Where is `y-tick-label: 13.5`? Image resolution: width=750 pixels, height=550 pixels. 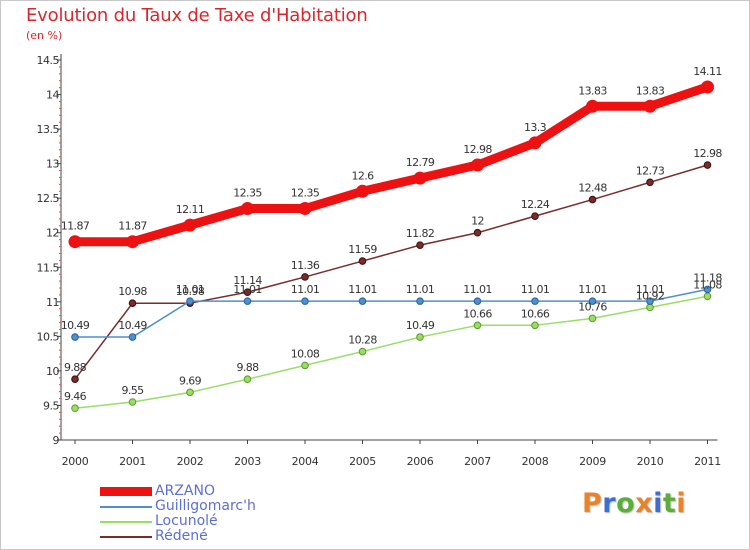
y-tick-label: 13.5 is located at coordinates (48, 129).